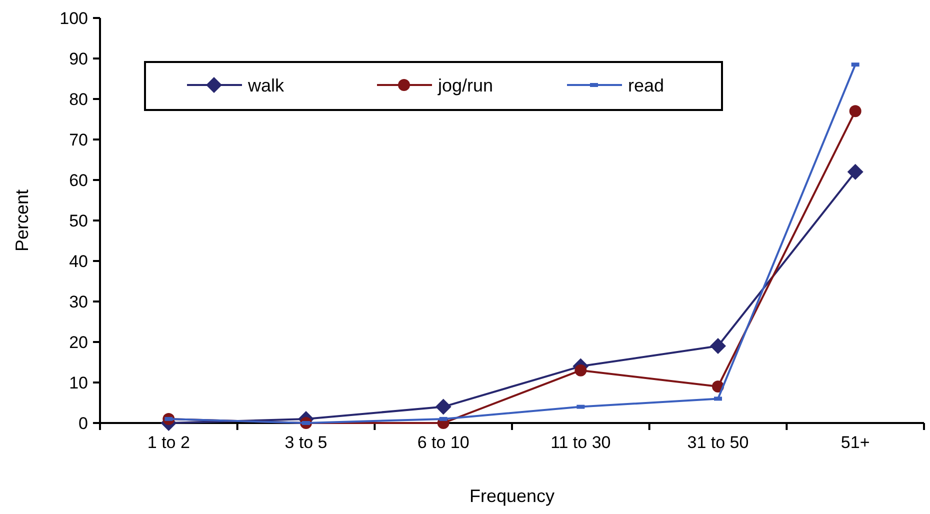 This screenshot has width=930, height=514. What do you see at coordinates (512, 496) in the screenshot?
I see `x-axis-title: Frequency` at bounding box center [512, 496].